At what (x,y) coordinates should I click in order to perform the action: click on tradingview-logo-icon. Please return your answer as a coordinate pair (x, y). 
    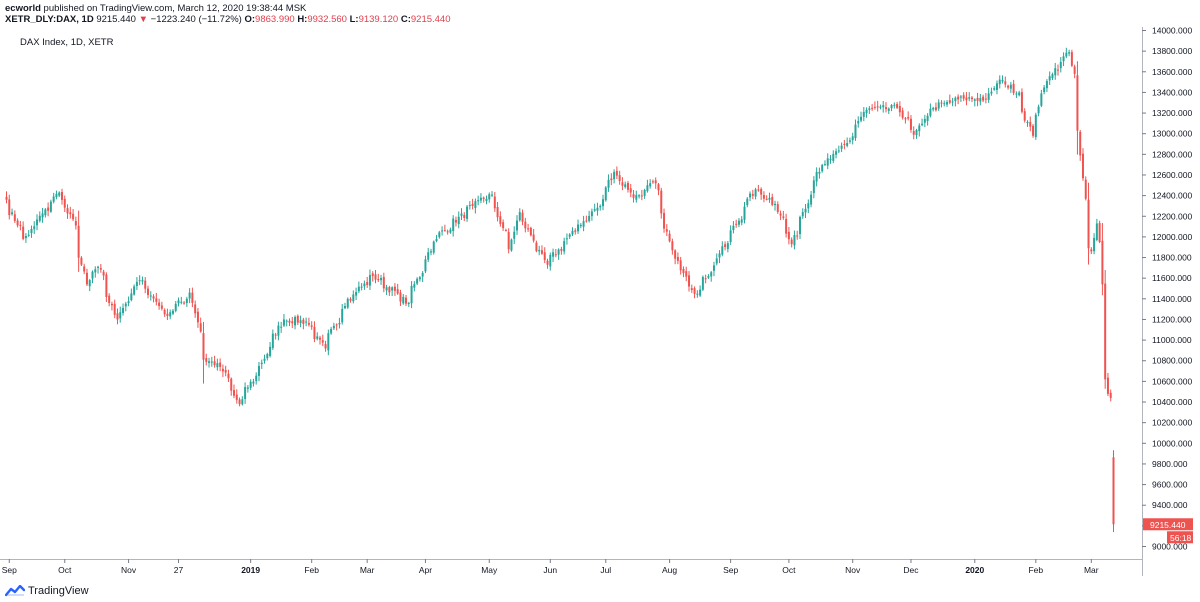
    Looking at the image, I should click on (15, 591).